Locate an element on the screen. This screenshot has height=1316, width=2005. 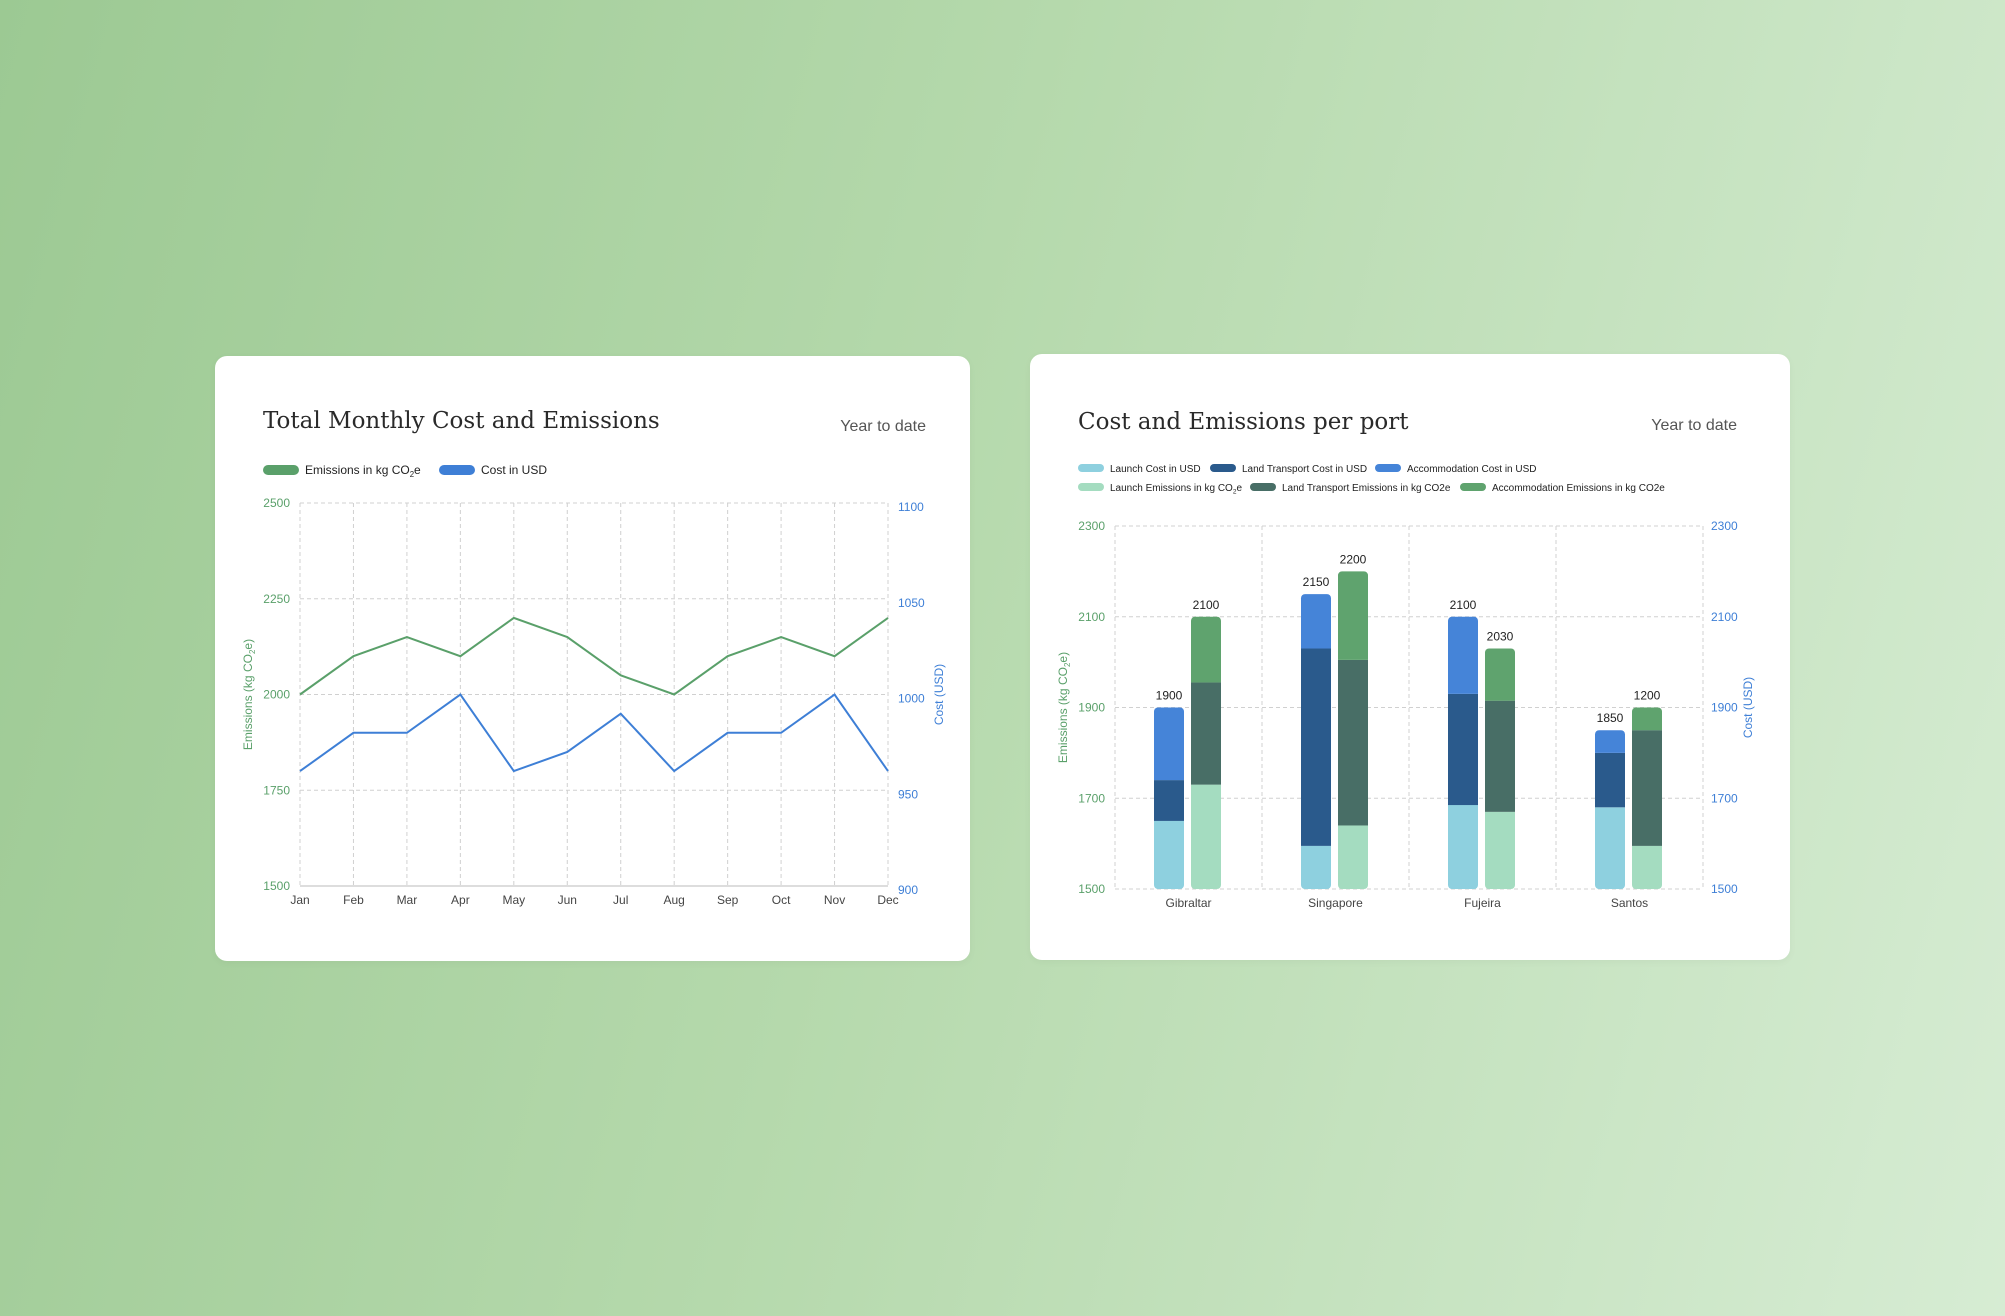
x-tick-label: Oct is located at coordinates (781, 900).